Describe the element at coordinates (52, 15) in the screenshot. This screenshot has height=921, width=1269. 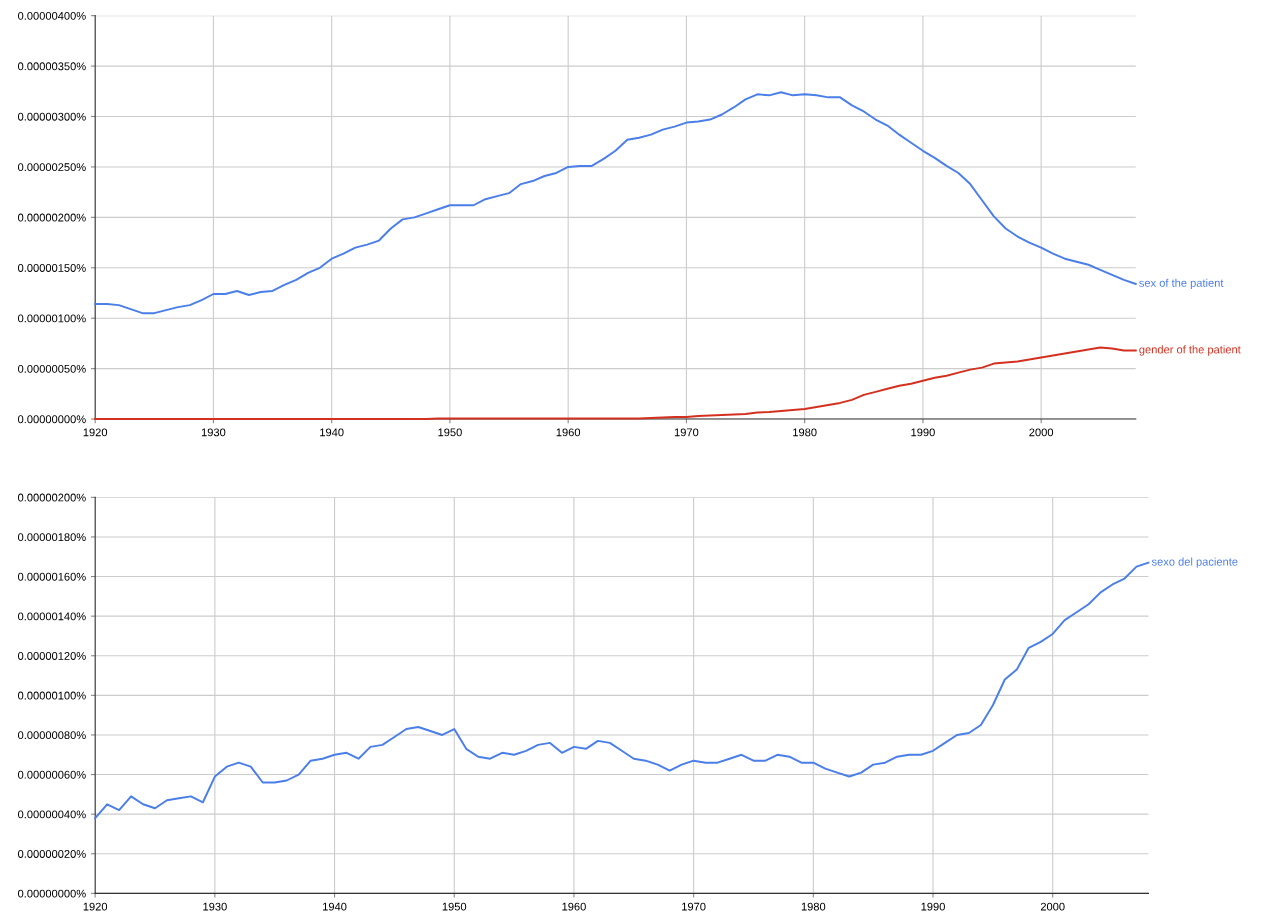
I see `y-tick-label: 0.00000400%` at that location.